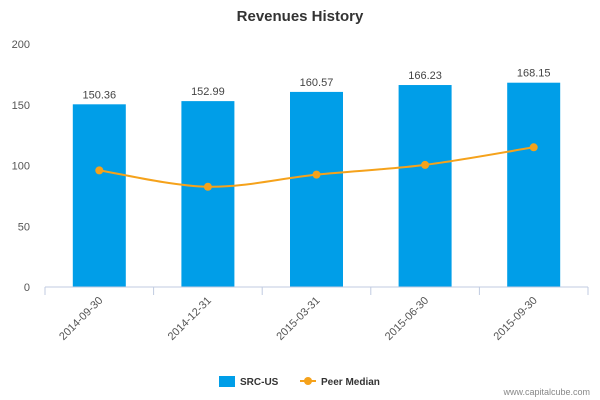 This screenshot has height=400, width=600. I want to click on legend-swatch-src-us, so click(227, 381).